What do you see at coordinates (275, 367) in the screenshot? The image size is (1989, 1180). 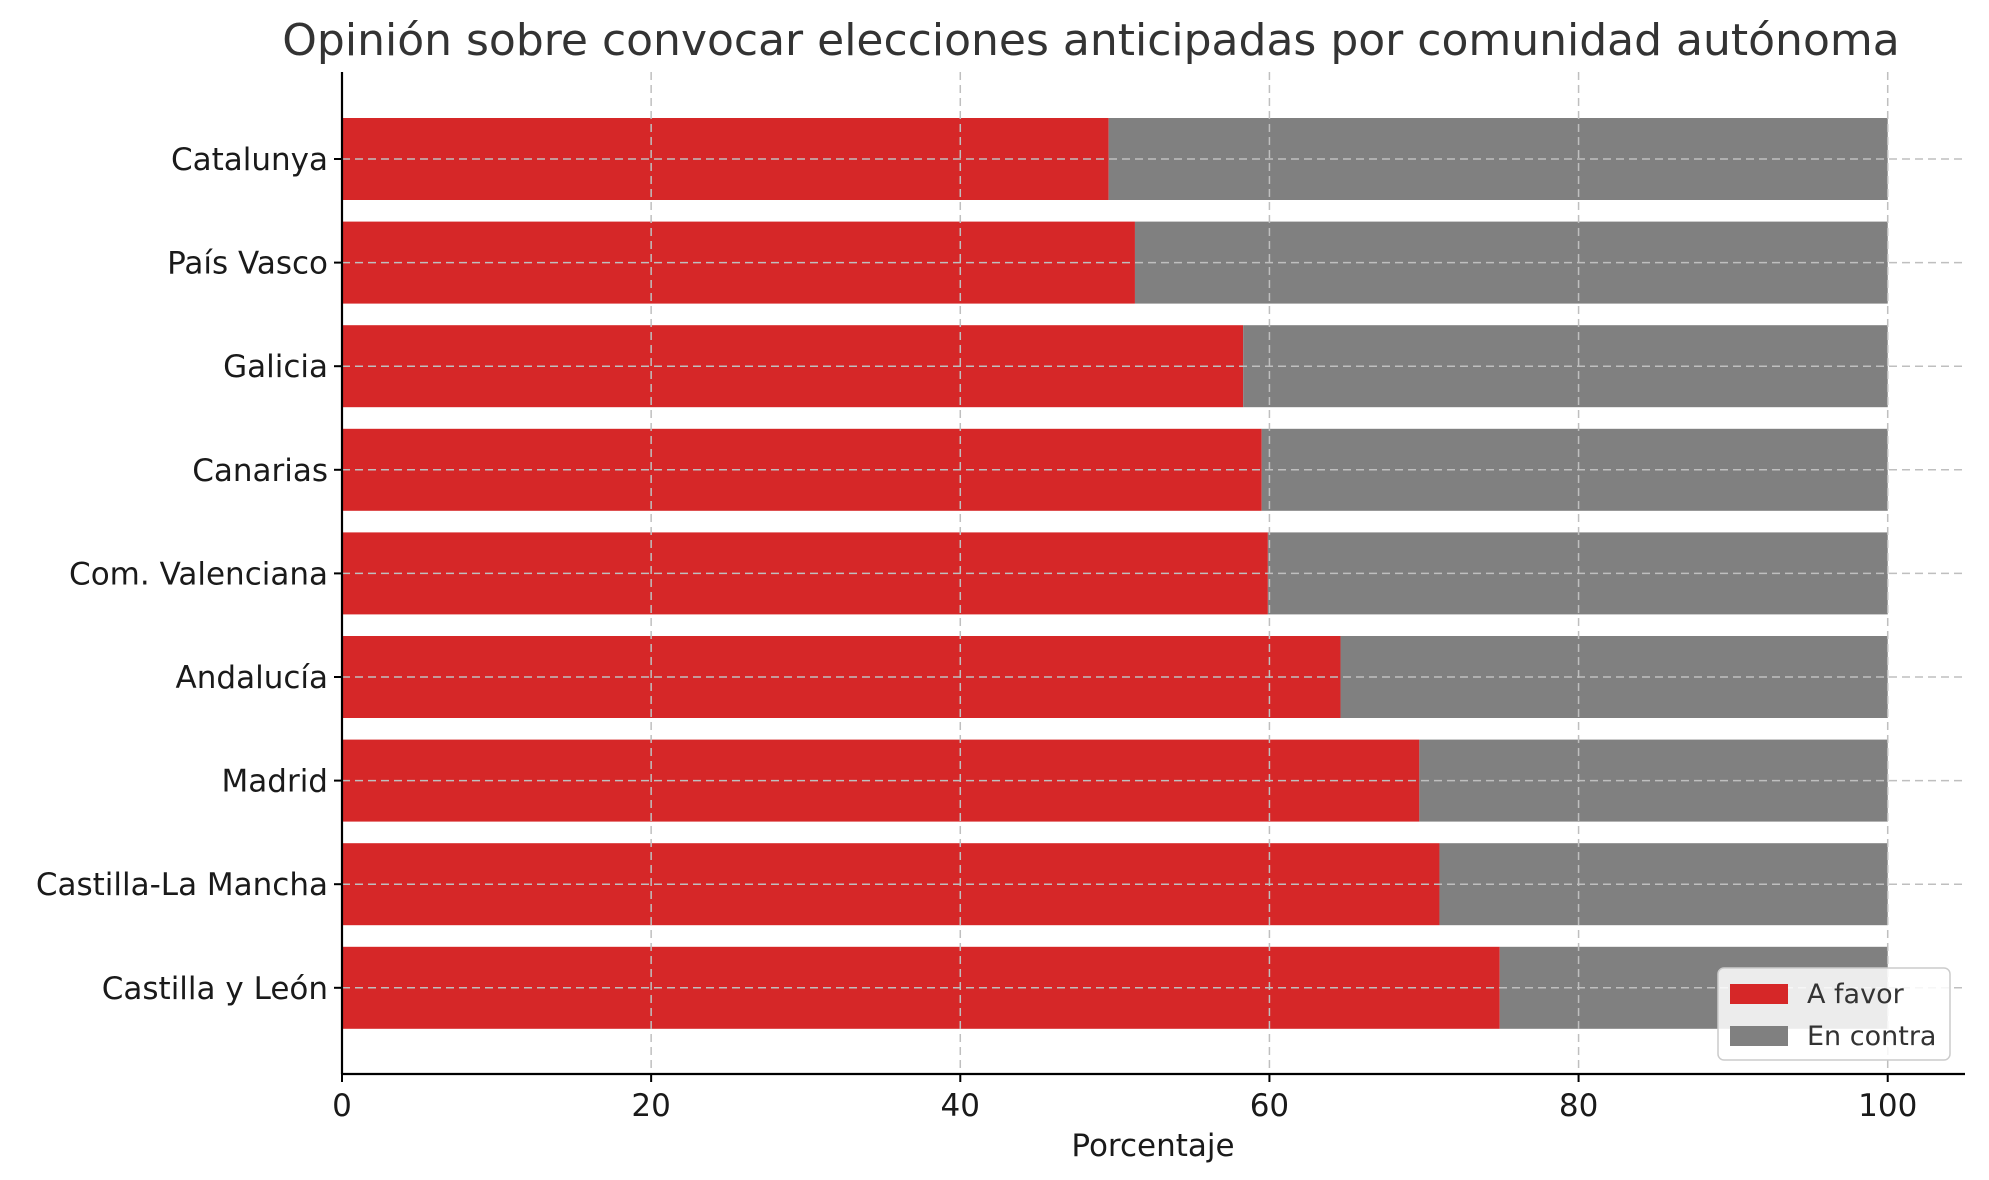 I see `y-tick-label-galicia: Galicia` at bounding box center [275, 367].